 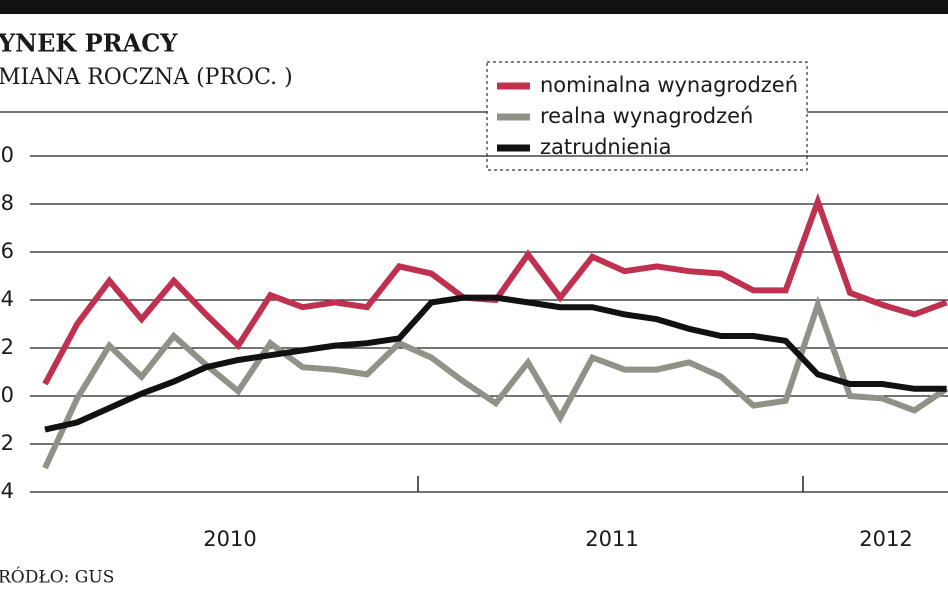 What do you see at coordinates (605, 147) in the screenshot?
I see `legend-label: zatrudnienia` at bounding box center [605, 147].